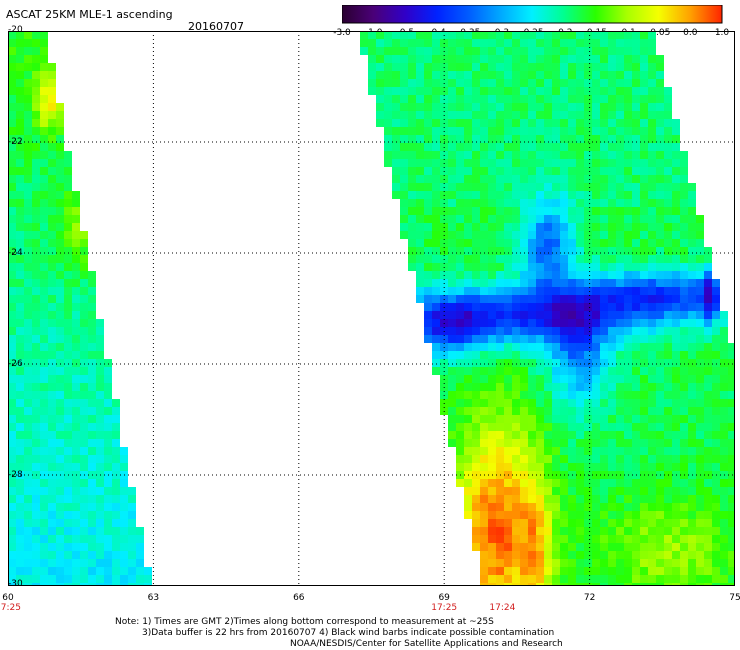 The height and width of the screenshot is (650, 740). Describe the element at coordinates (299, 598) in the screenshot. I see `x-tick-label: 66` at that location.